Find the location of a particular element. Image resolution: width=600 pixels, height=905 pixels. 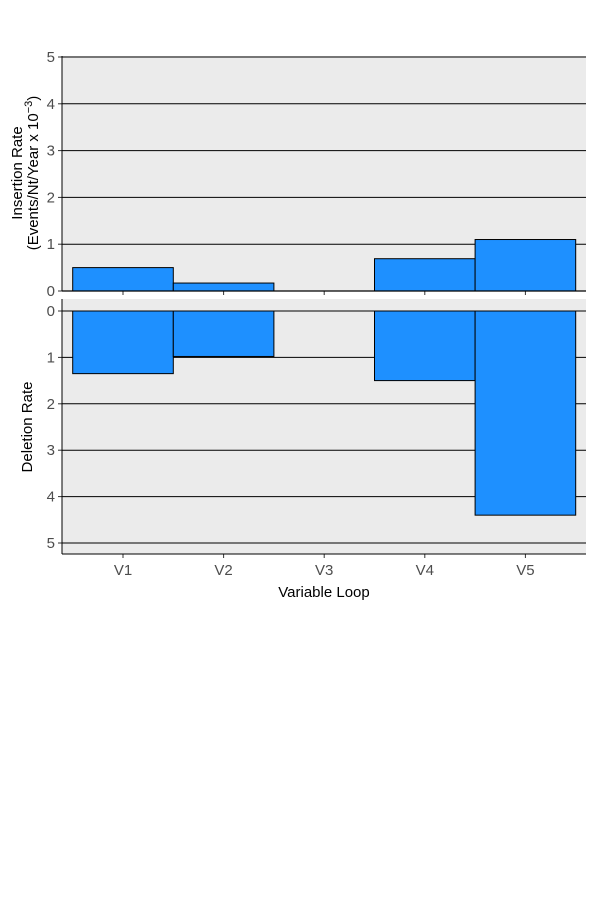

insertion-y-tick-label: 5 is located at coordinates (51, 57).